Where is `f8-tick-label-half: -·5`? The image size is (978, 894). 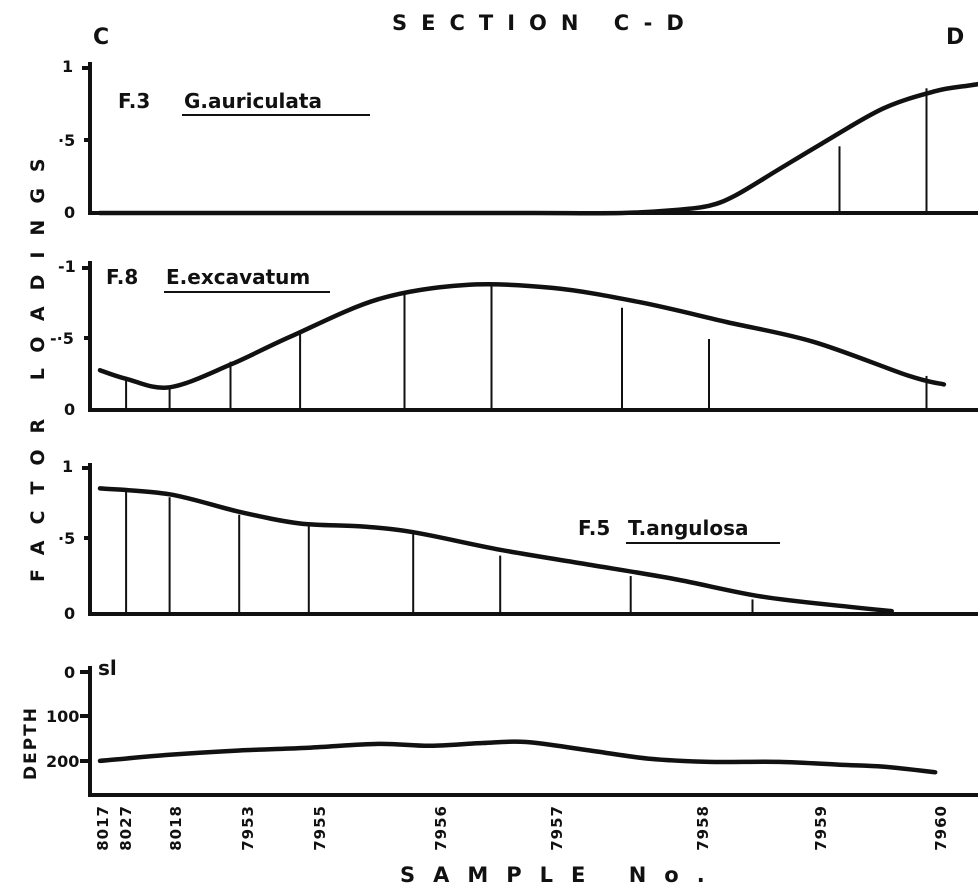 f8-tick-label-half: -·5 is located at coordinates (62, 338).